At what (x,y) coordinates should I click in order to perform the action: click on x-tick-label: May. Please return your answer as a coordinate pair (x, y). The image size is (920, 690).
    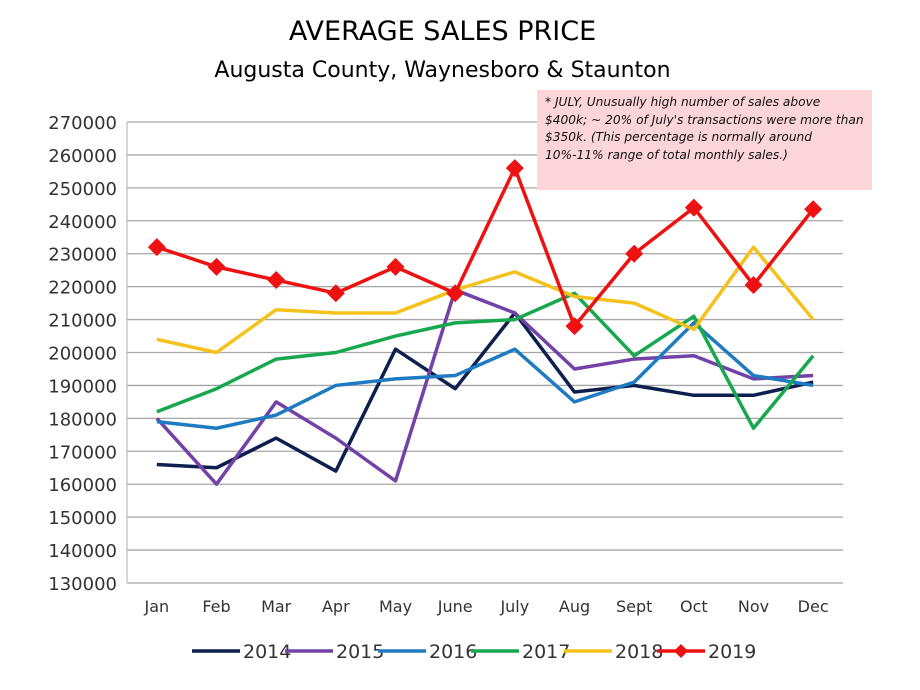
    Looking at the image, I should click on (395, 606).